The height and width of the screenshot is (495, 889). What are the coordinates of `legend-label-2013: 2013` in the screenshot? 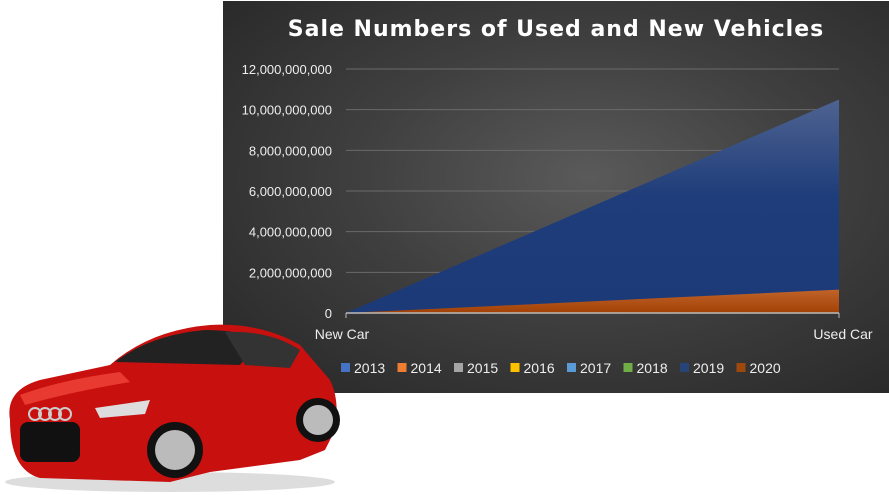 It's located at (369, 368).